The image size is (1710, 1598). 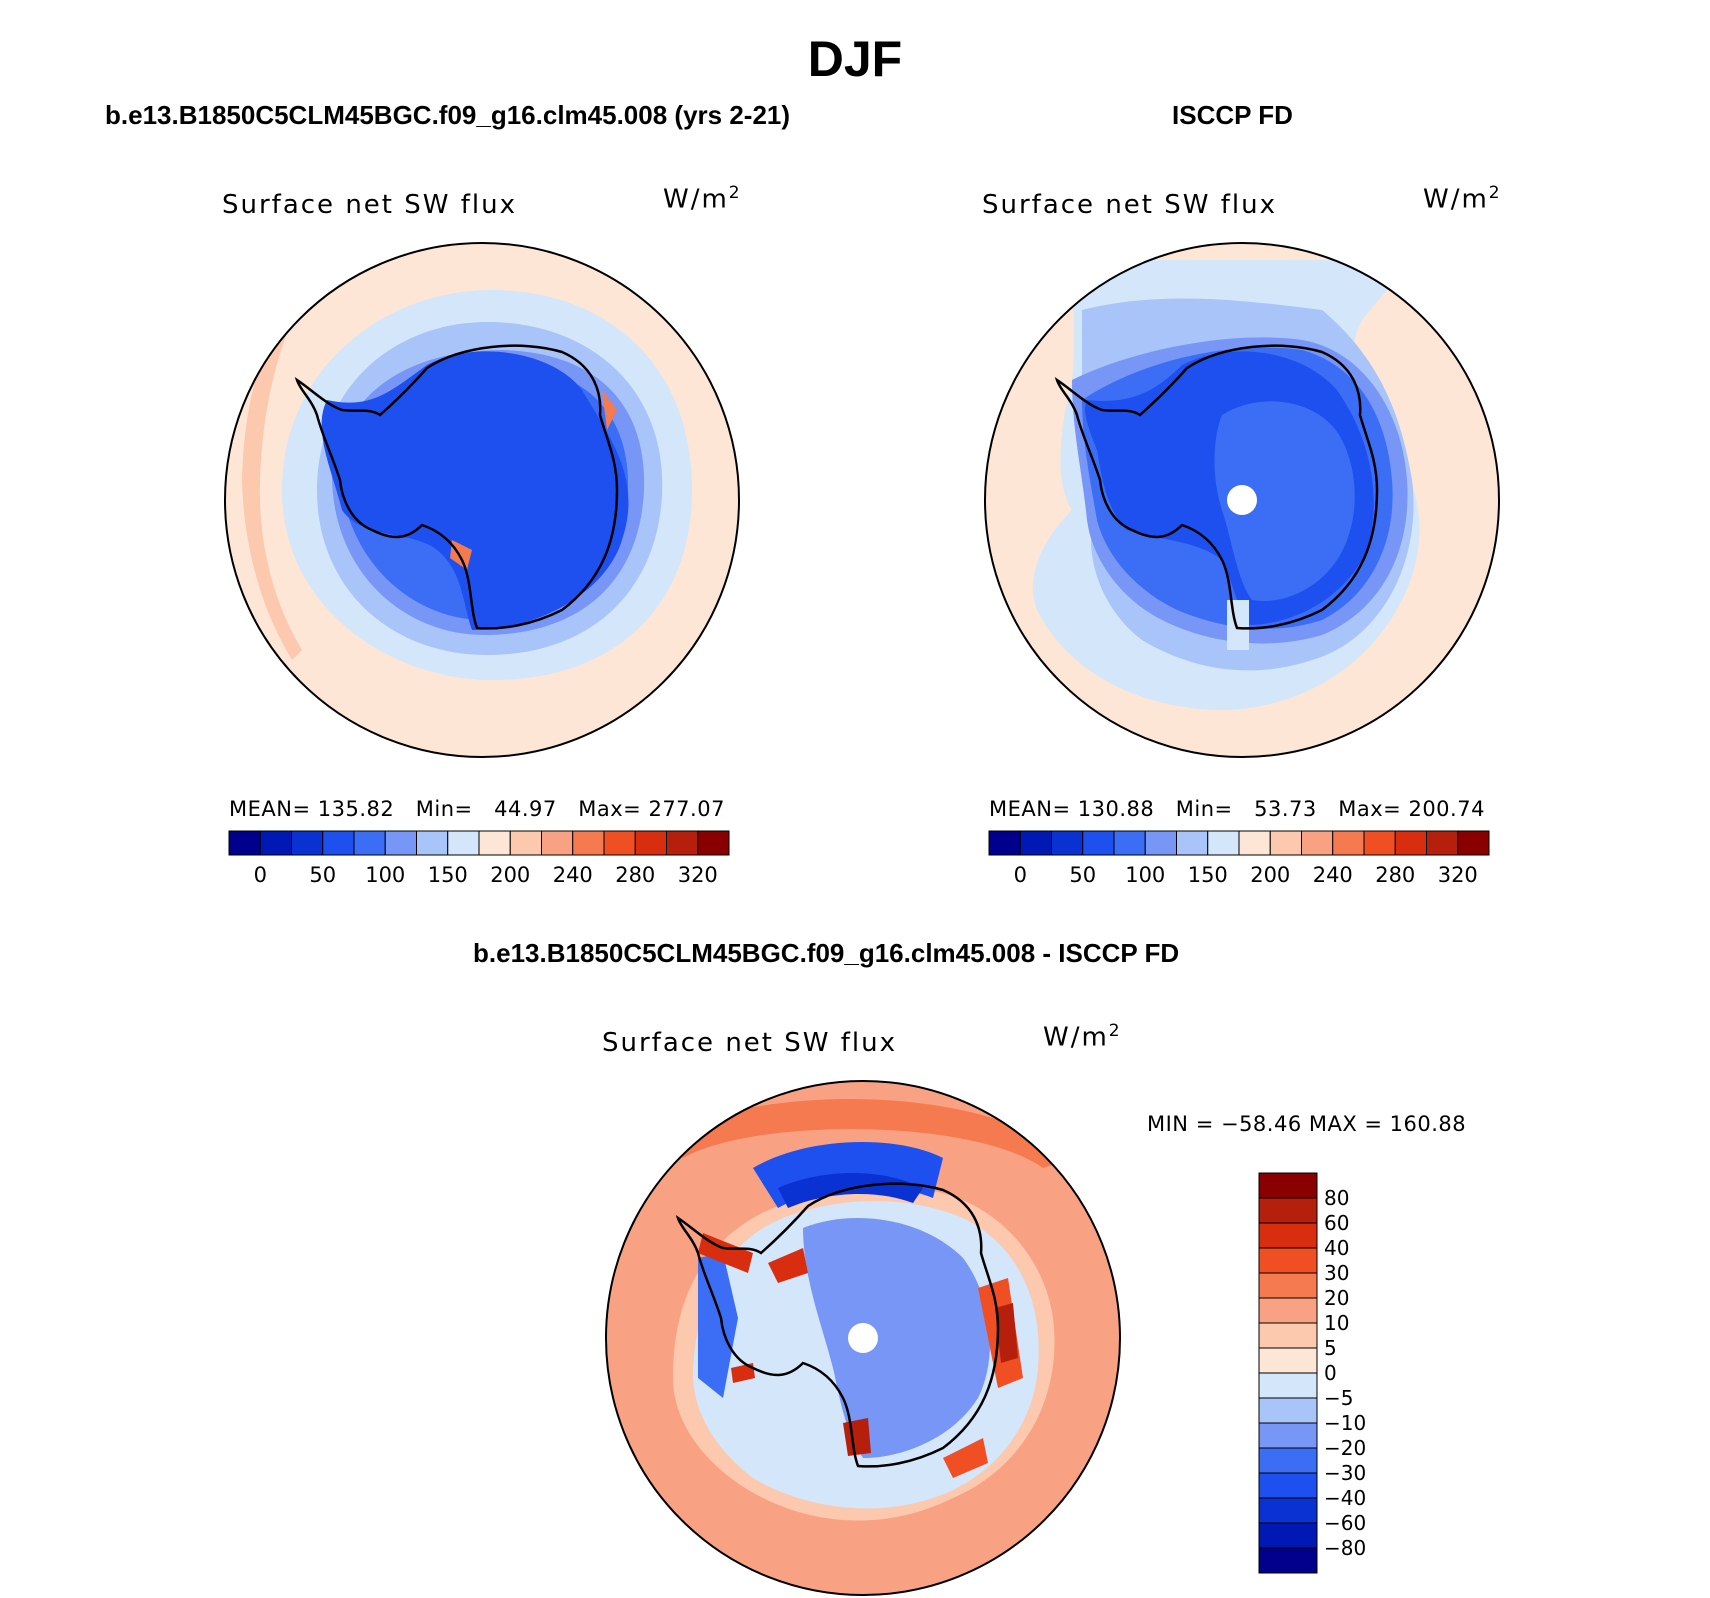 What do you see at coordinates (1336, 1273) in the screenshot?
I see `panel-3-colorbar-tick-label: 30` at bounding box center [1336, 1273].